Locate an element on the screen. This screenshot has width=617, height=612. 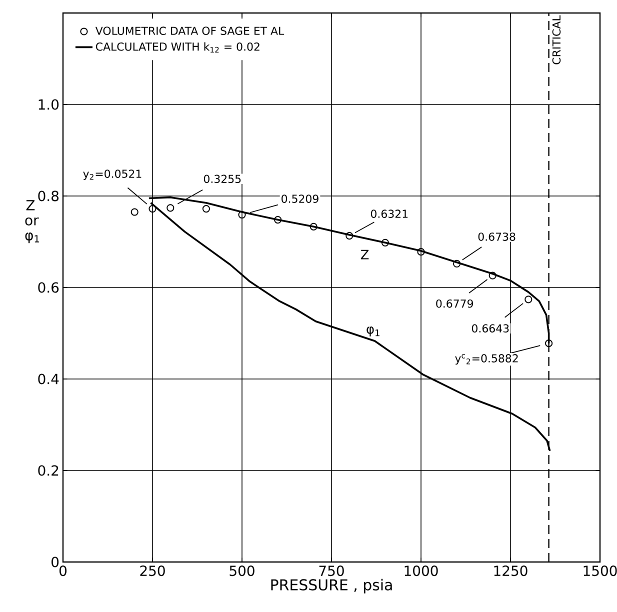
y-tick-label: 0 is located at coordinates (55, 562).